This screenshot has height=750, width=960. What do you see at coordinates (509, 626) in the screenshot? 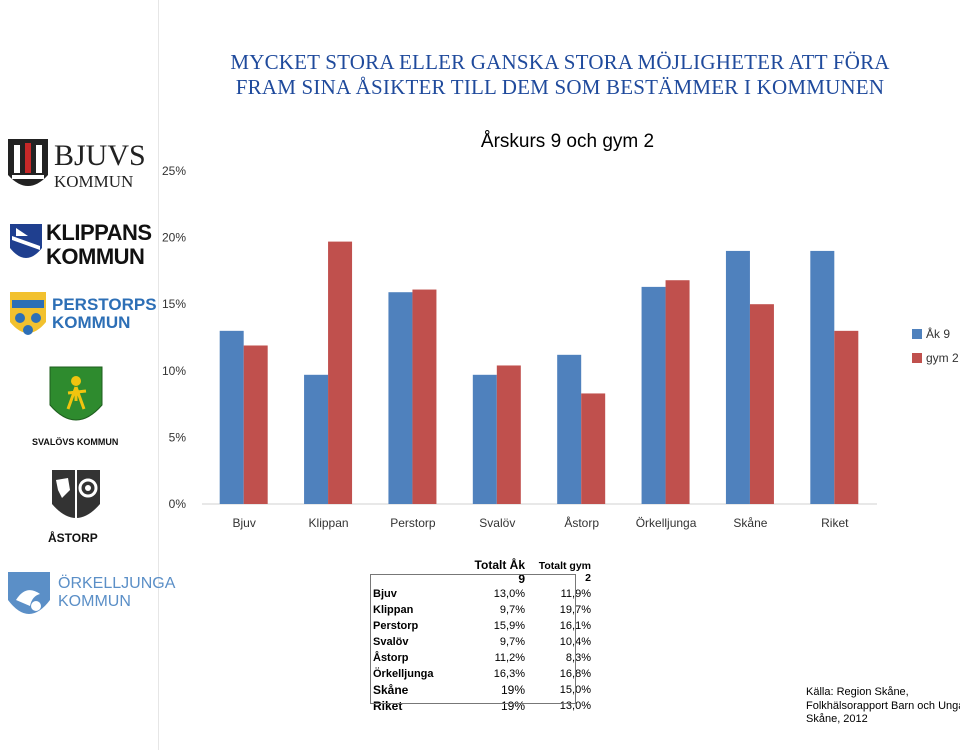
I see `table-cell-ak9: 15,9%` at bounding box center [509, 626].